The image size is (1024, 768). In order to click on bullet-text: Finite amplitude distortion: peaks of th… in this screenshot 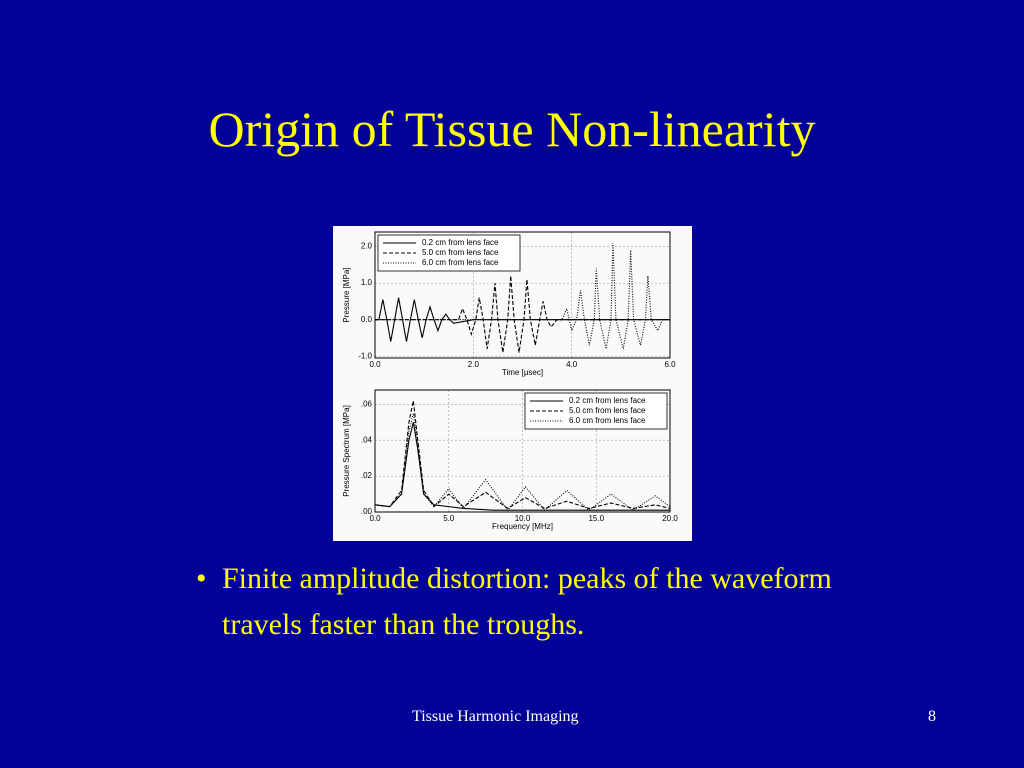, I will do `click(527, 601)`.